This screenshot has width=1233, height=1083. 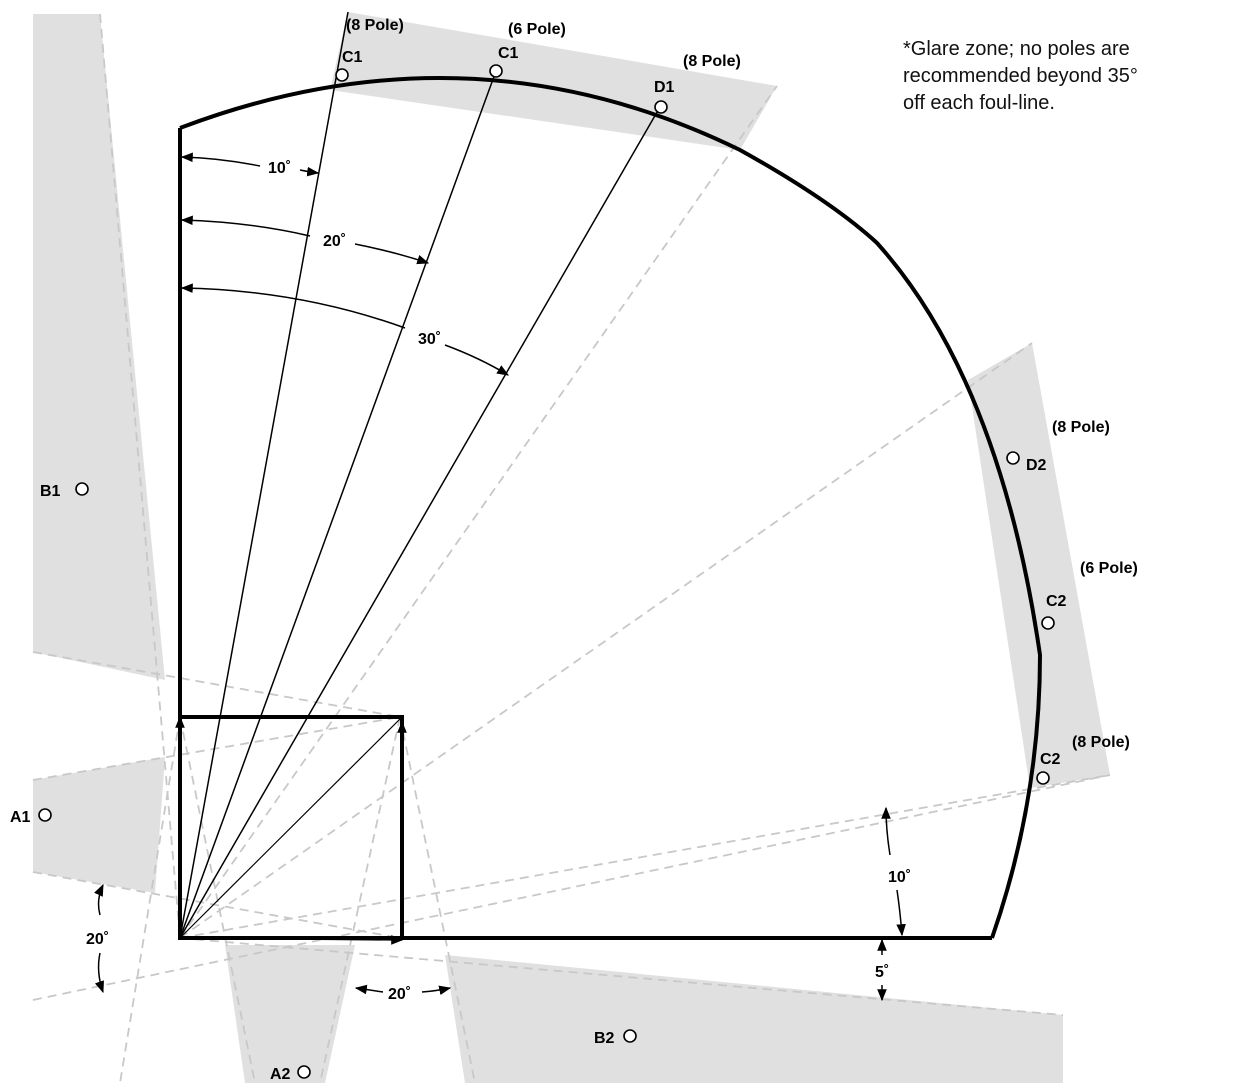 What do you see at coordinates (508, 53) in the screenshot?
I see `pole-c1-6-name: C1` at bounding box center [508, 53].